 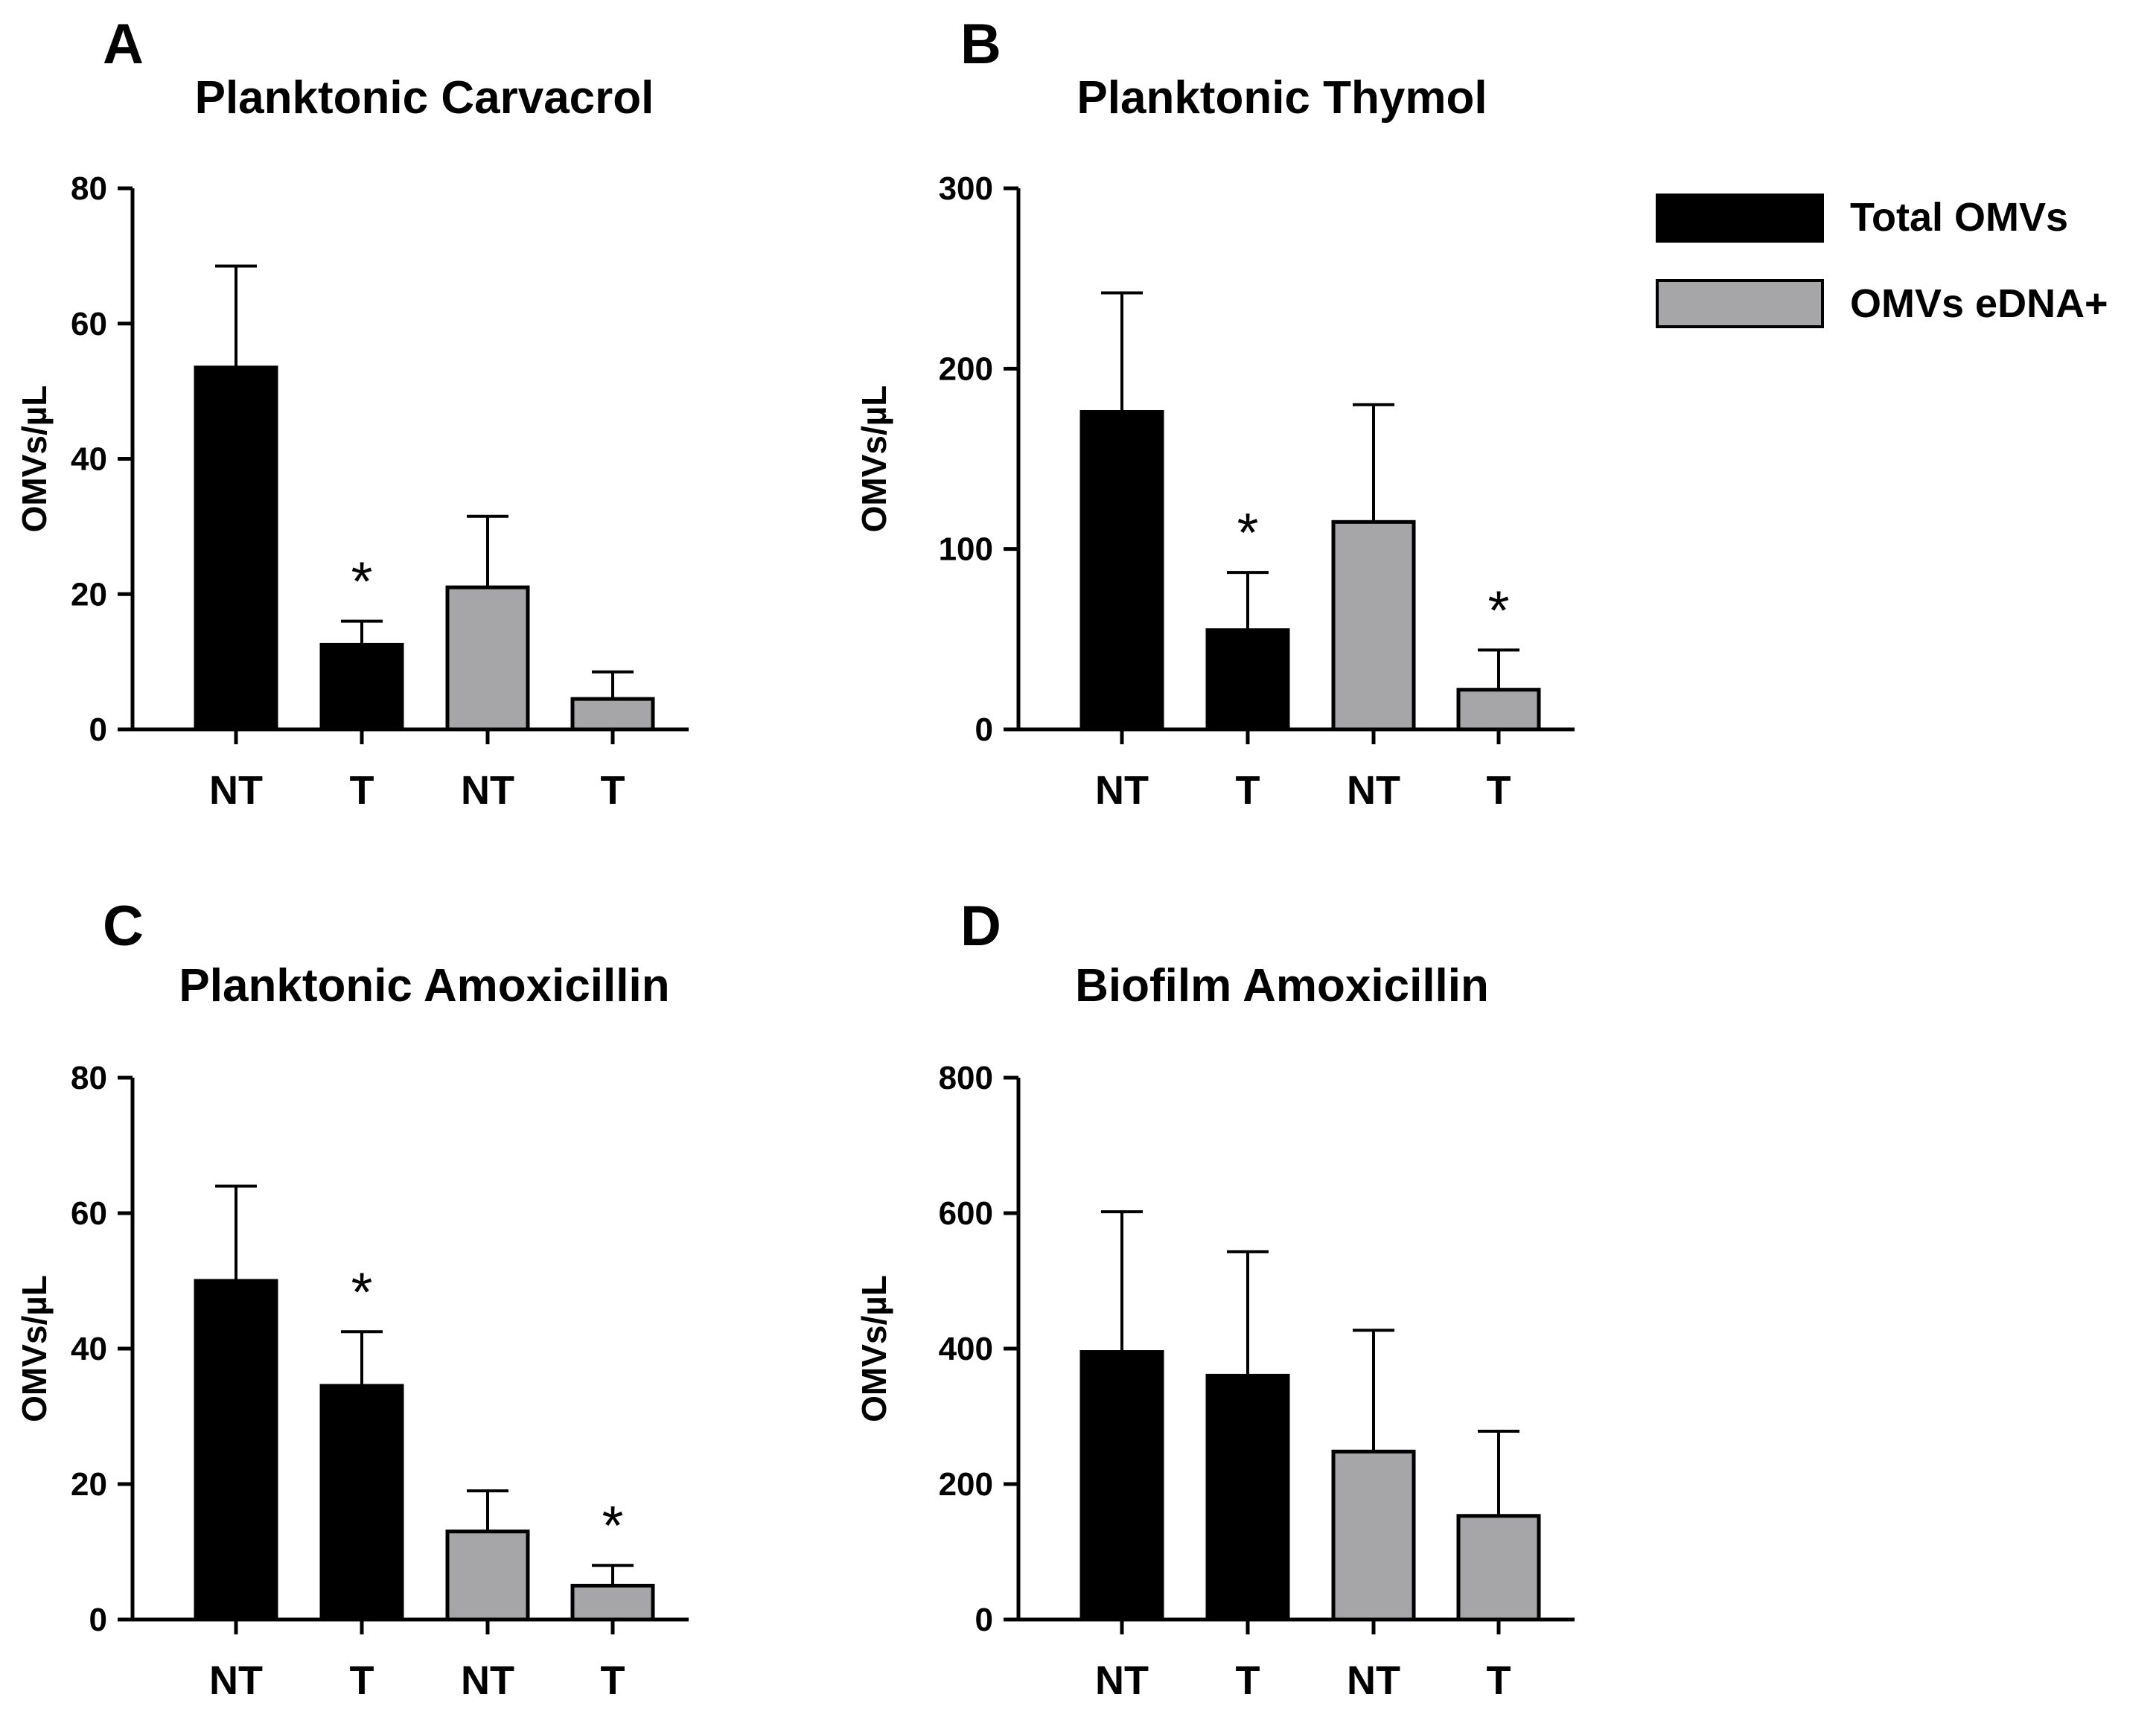 What do you see at coordinates (123, 44) in the screenshot?
I see `panel-letter: A` at bounding box center [123, 44].